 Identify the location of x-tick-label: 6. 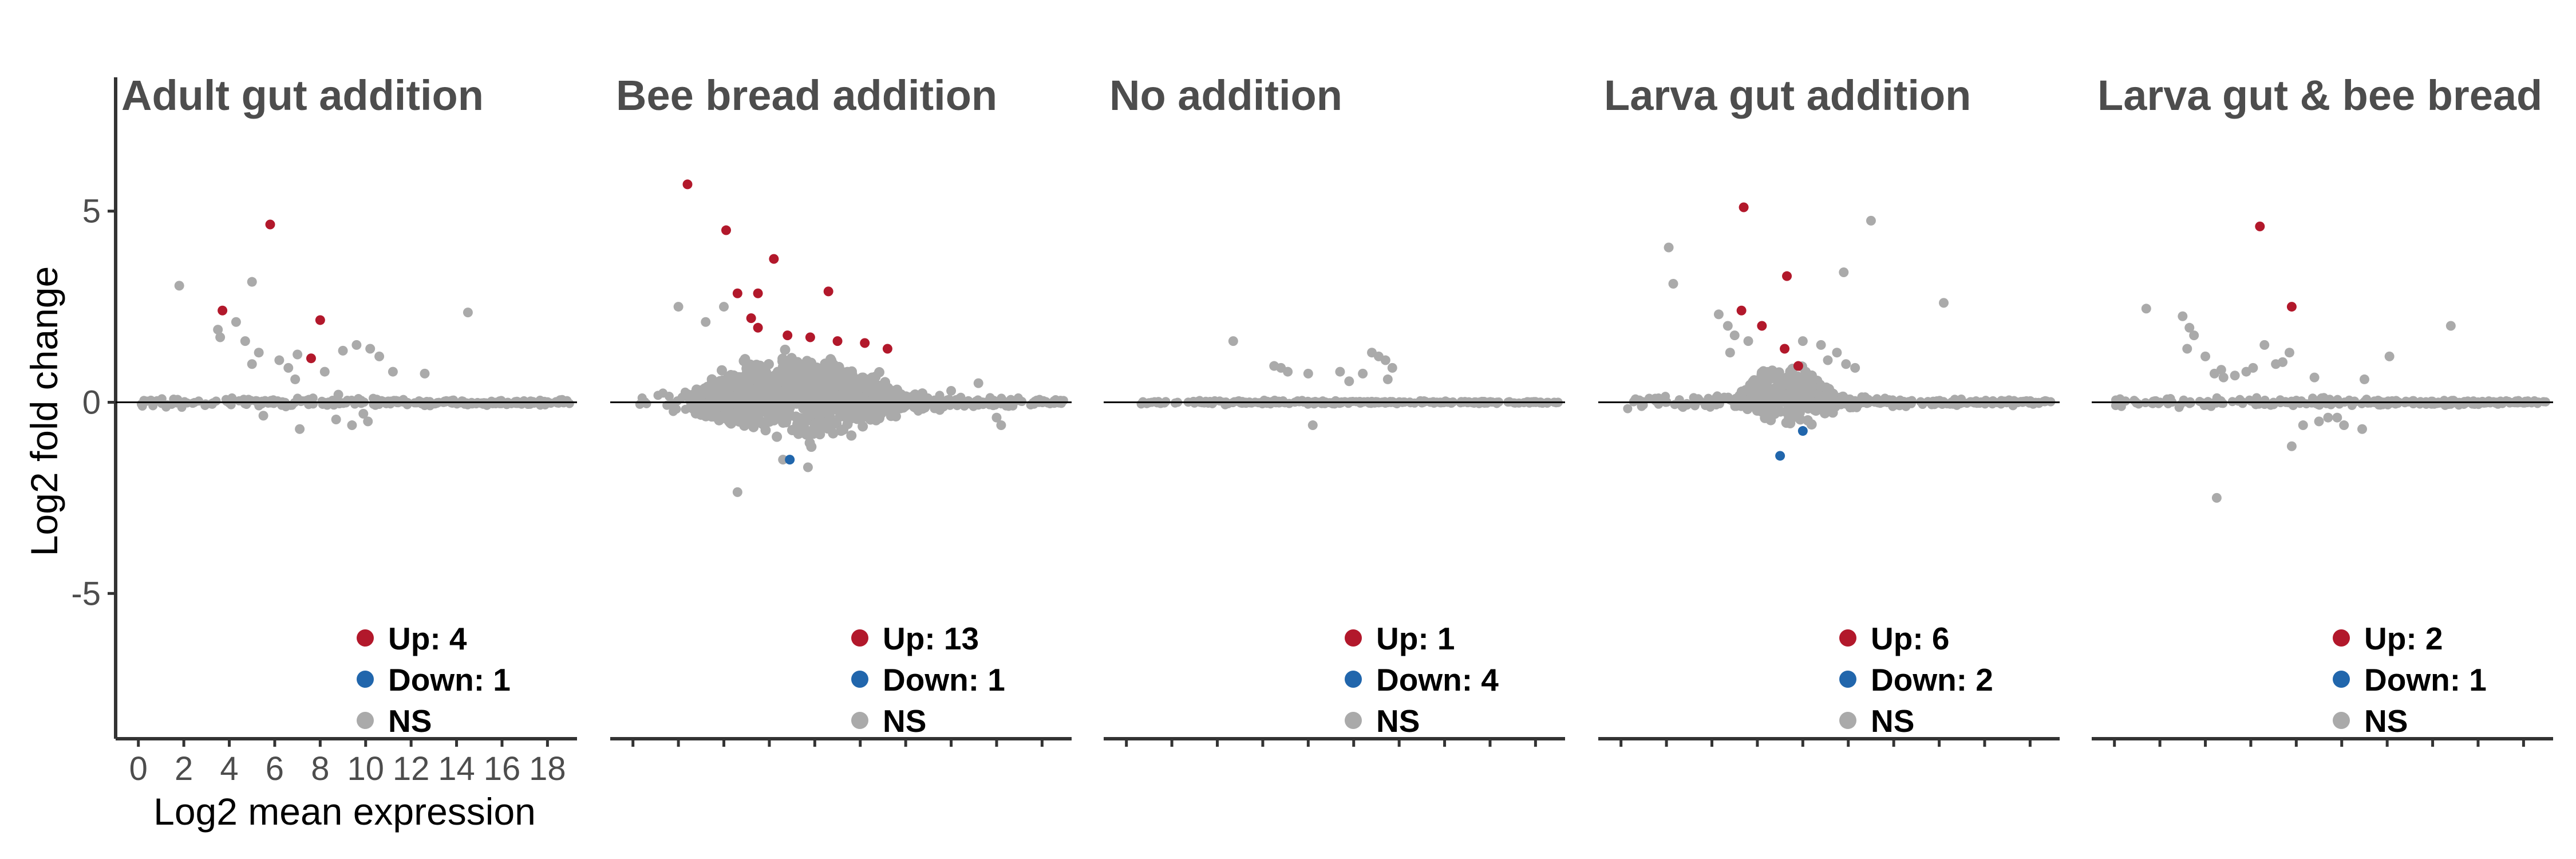
(275, 769).